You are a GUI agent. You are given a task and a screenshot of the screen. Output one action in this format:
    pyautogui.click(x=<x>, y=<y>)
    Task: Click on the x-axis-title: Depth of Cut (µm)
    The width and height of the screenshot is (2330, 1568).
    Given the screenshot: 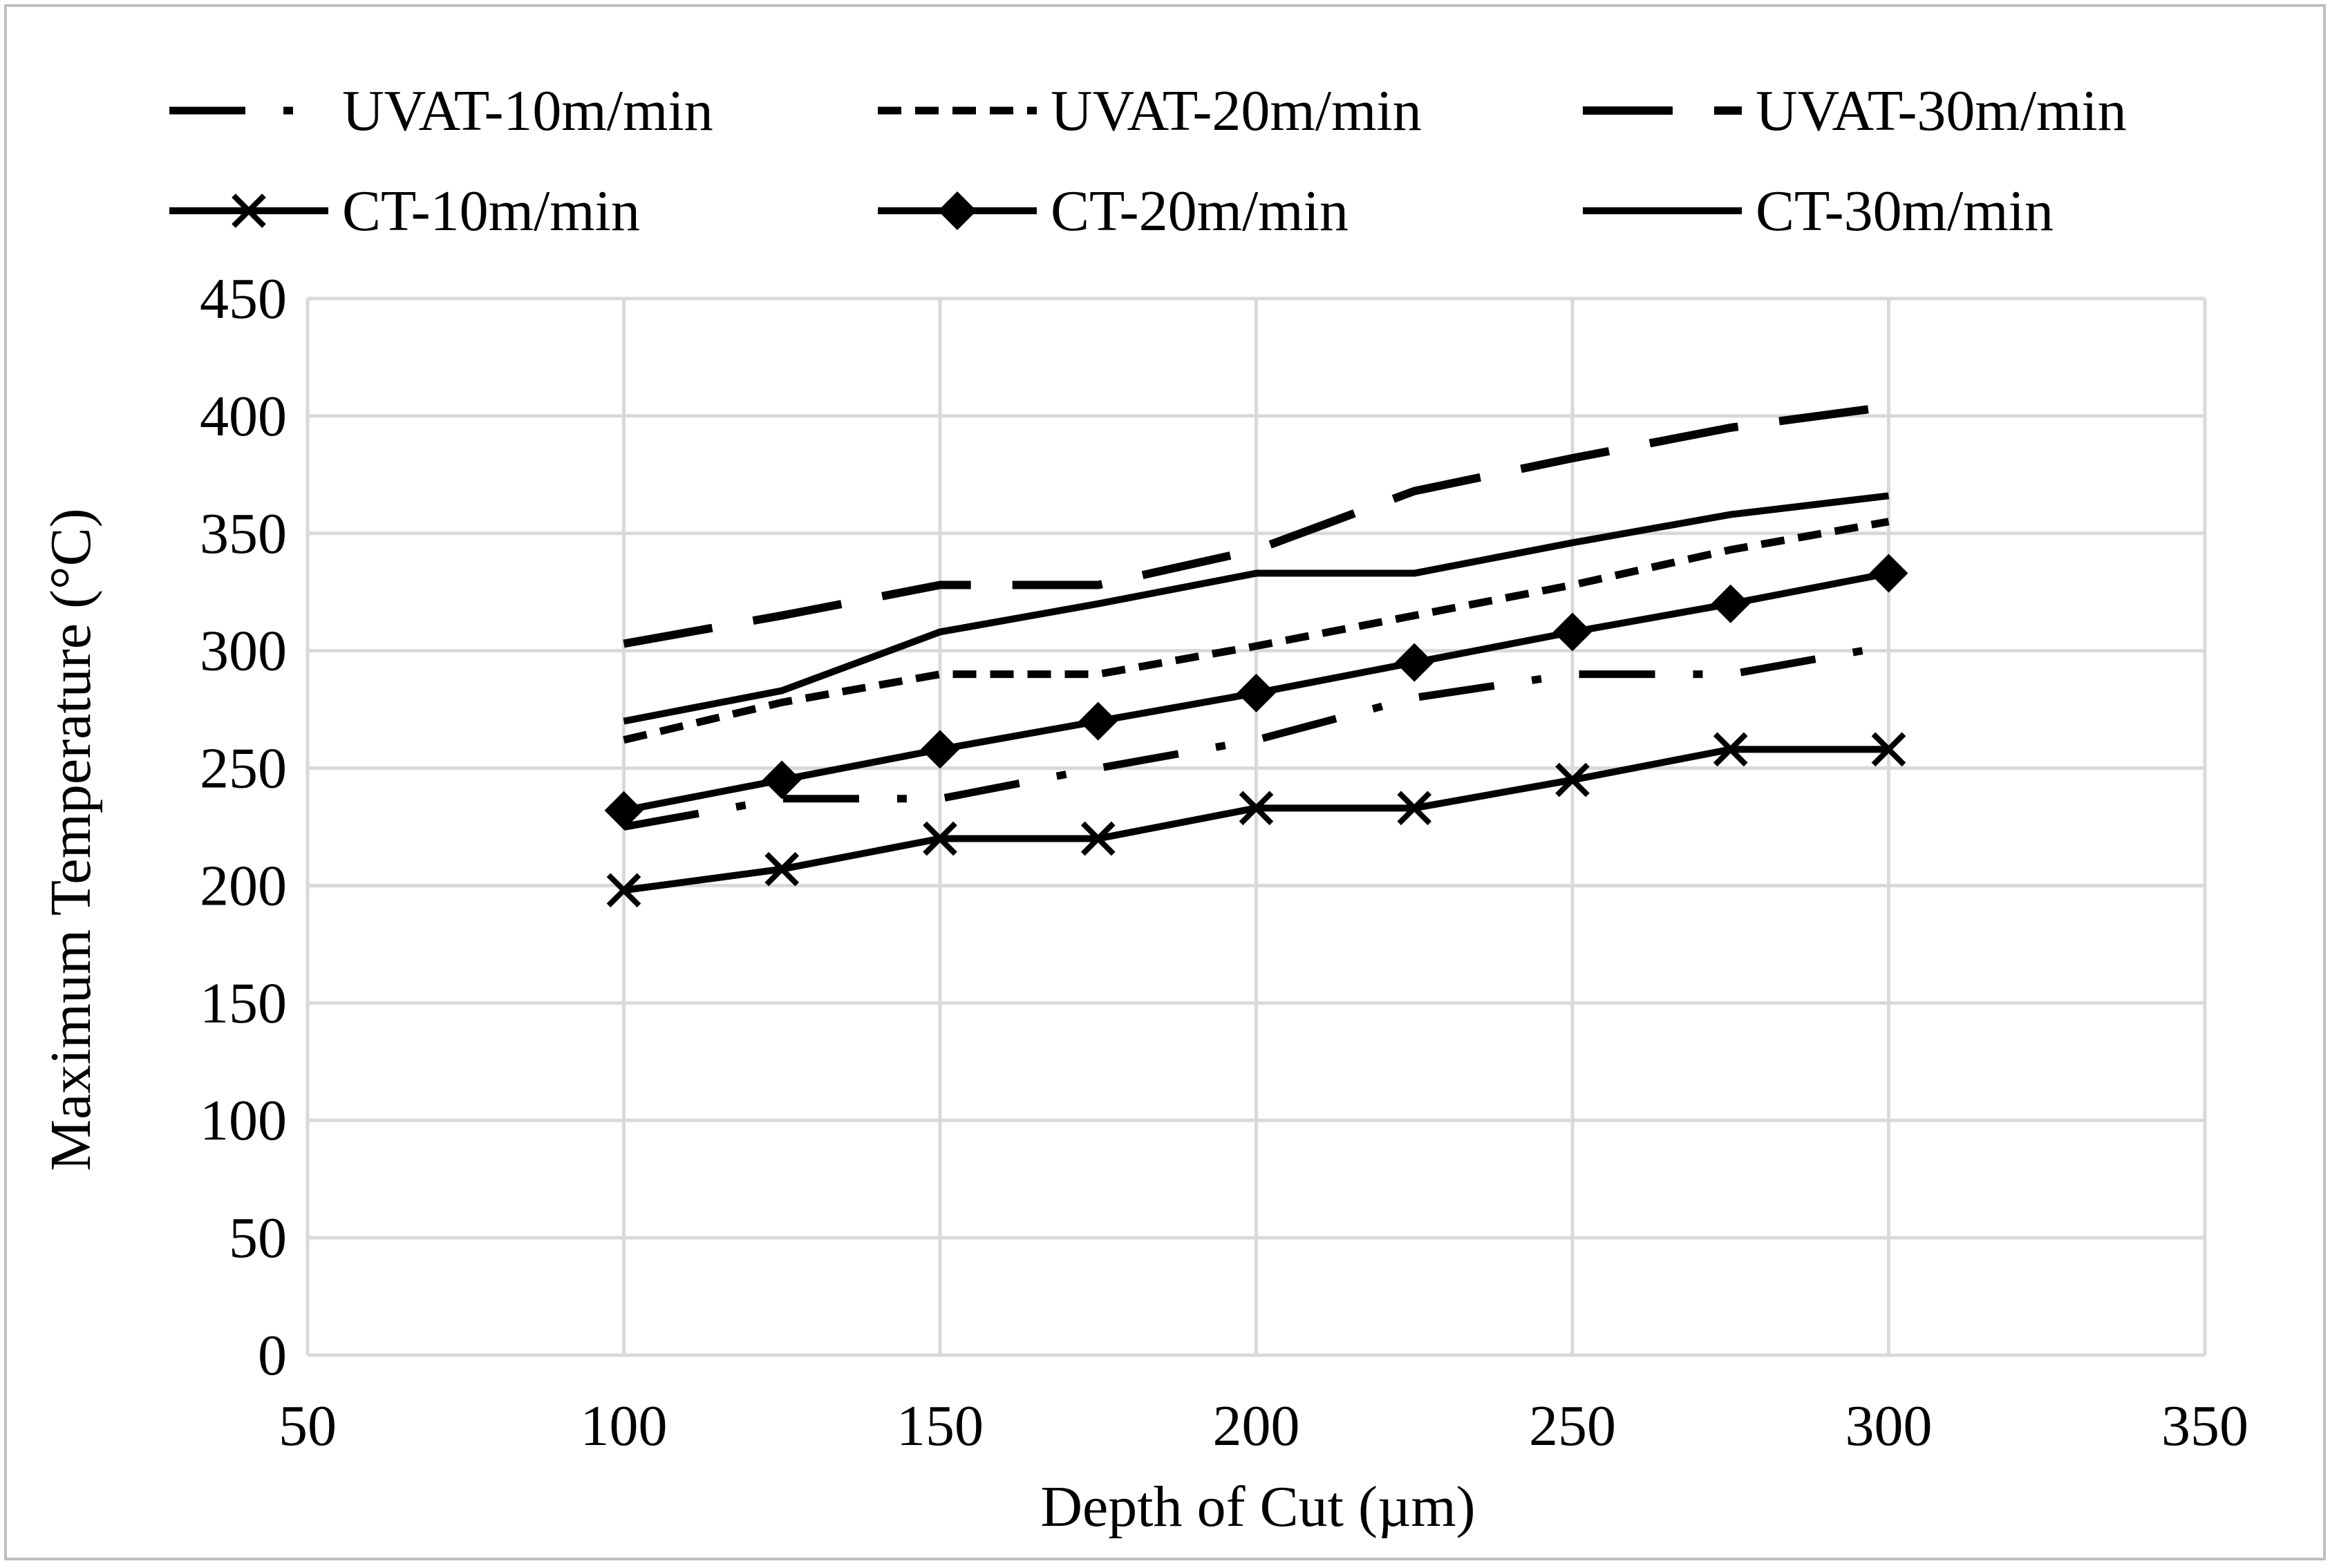 What is the action you would take?
    pyautogui.click(x=1257, y=1507)
    